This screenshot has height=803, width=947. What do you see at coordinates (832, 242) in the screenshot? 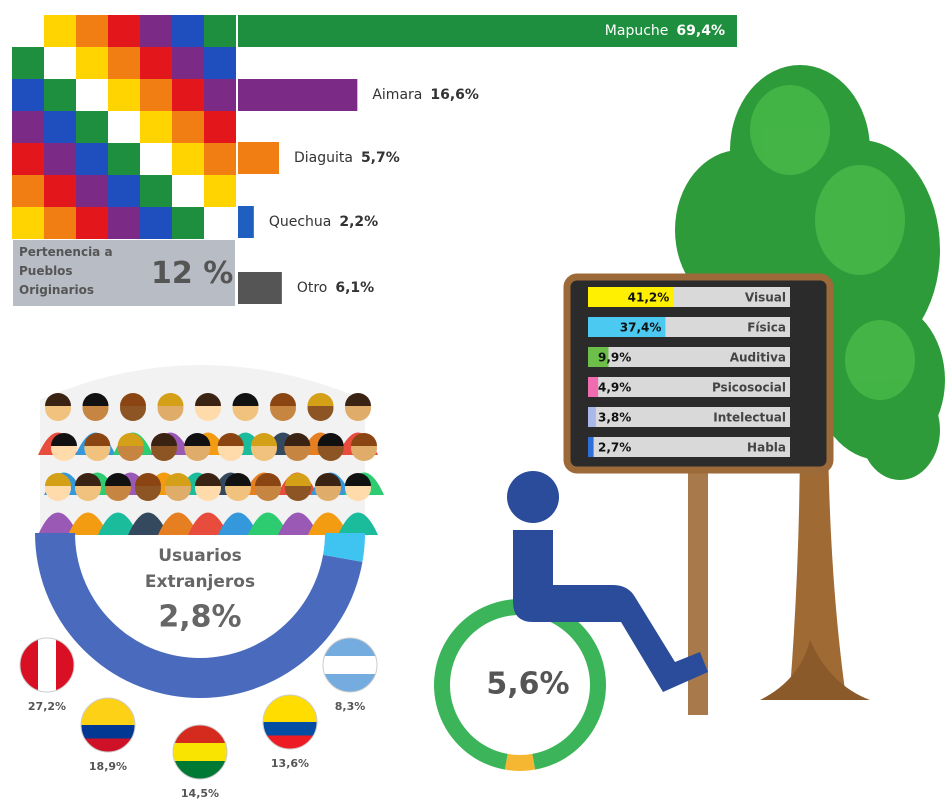
I see `tree-highlight` at bounding box center [832, 242].